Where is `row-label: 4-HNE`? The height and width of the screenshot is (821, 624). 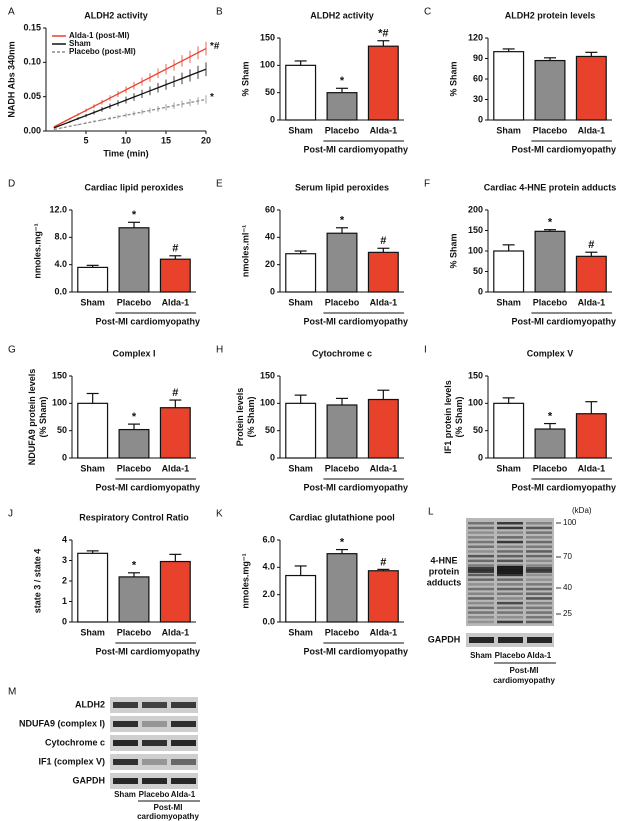
row-label: 4-HNE is located at coordinates (443, 560).